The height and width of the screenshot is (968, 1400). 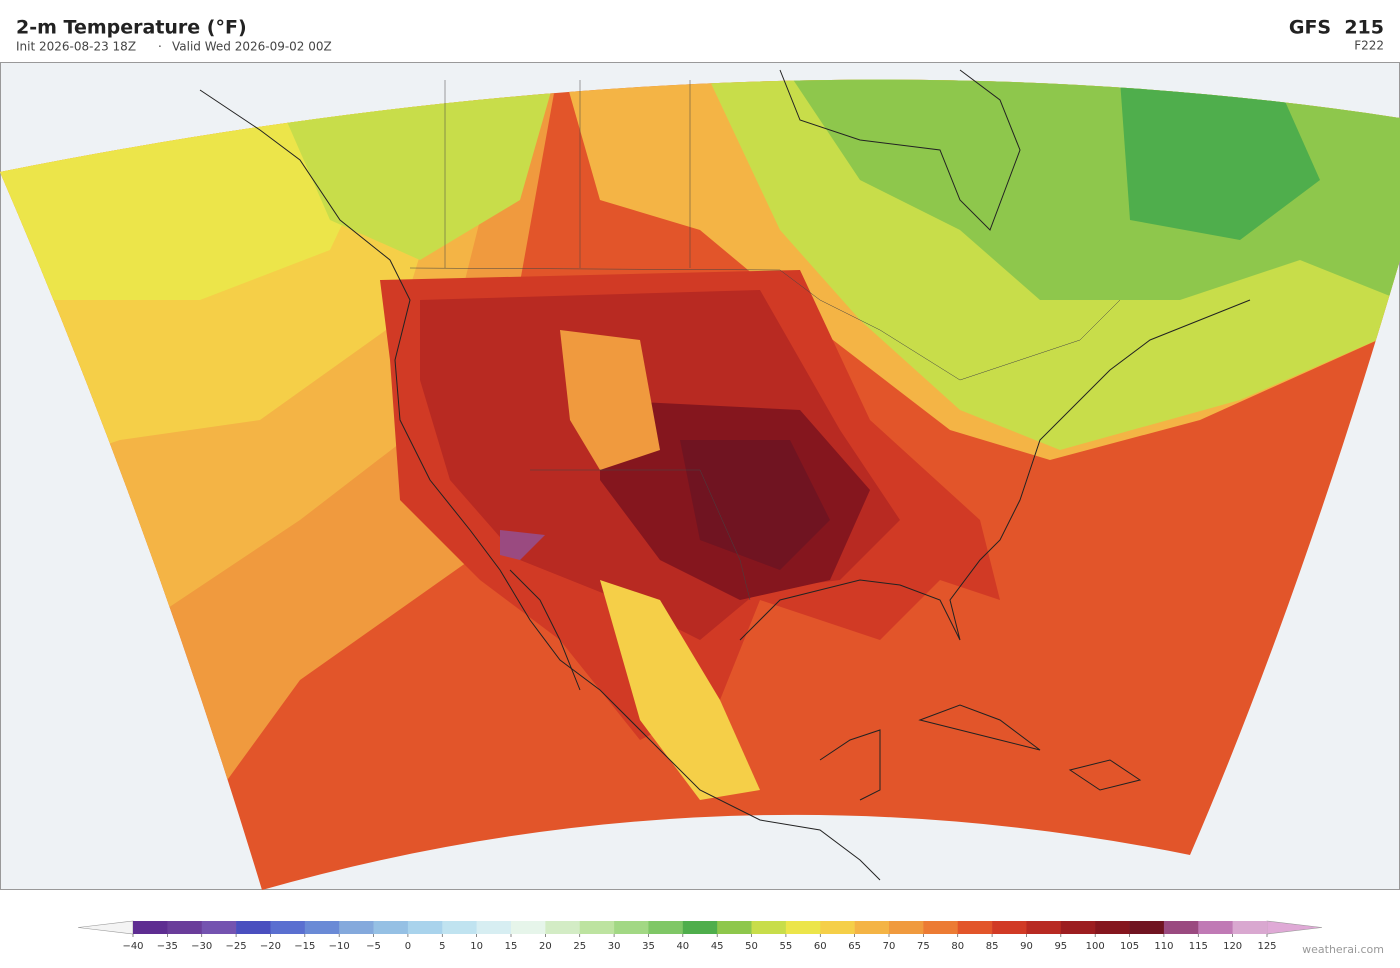 What do you see at coordinates (252, 47) in the screenshot?
I see `valid-time: Valid Wed 2026-09-02 00Z` at bounding box center [252, 47].